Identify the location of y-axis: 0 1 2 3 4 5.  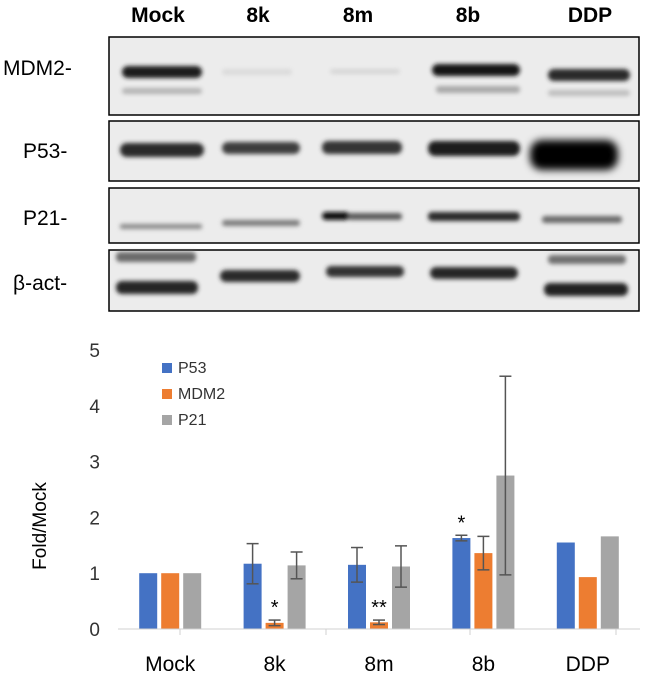
(94, 491).